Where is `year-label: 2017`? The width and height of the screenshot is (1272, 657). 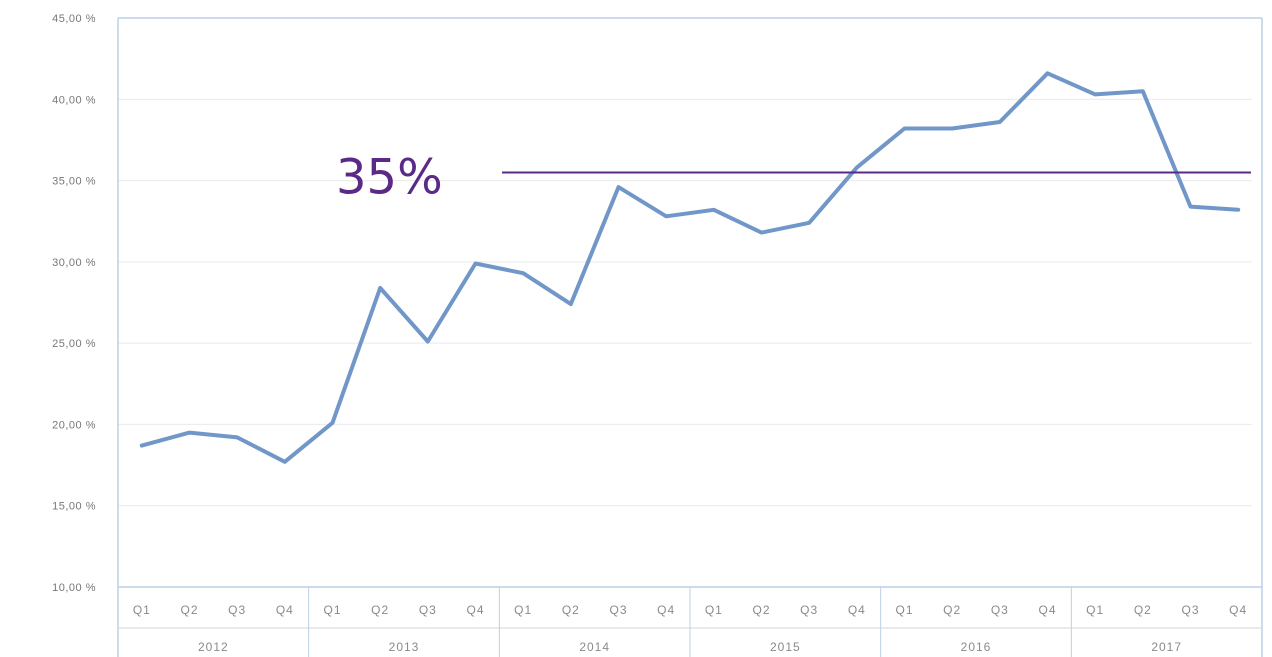 year-label: 2017 is located at coordinates (1166, 647).